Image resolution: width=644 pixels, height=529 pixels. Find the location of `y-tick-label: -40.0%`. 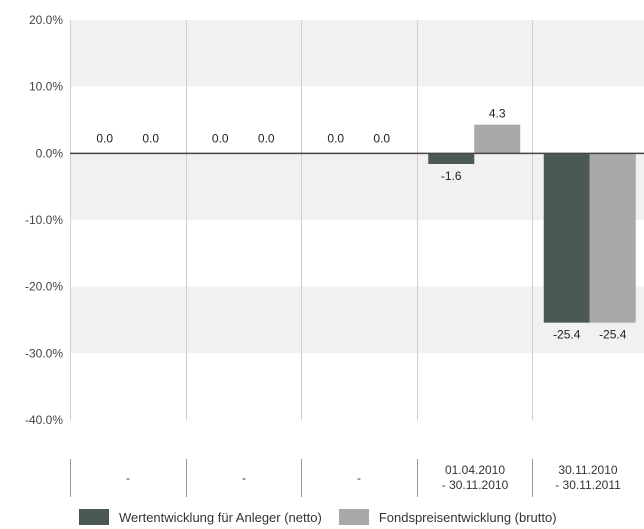

y-tick-label: -40.0% is located at coordinates (44, 420).